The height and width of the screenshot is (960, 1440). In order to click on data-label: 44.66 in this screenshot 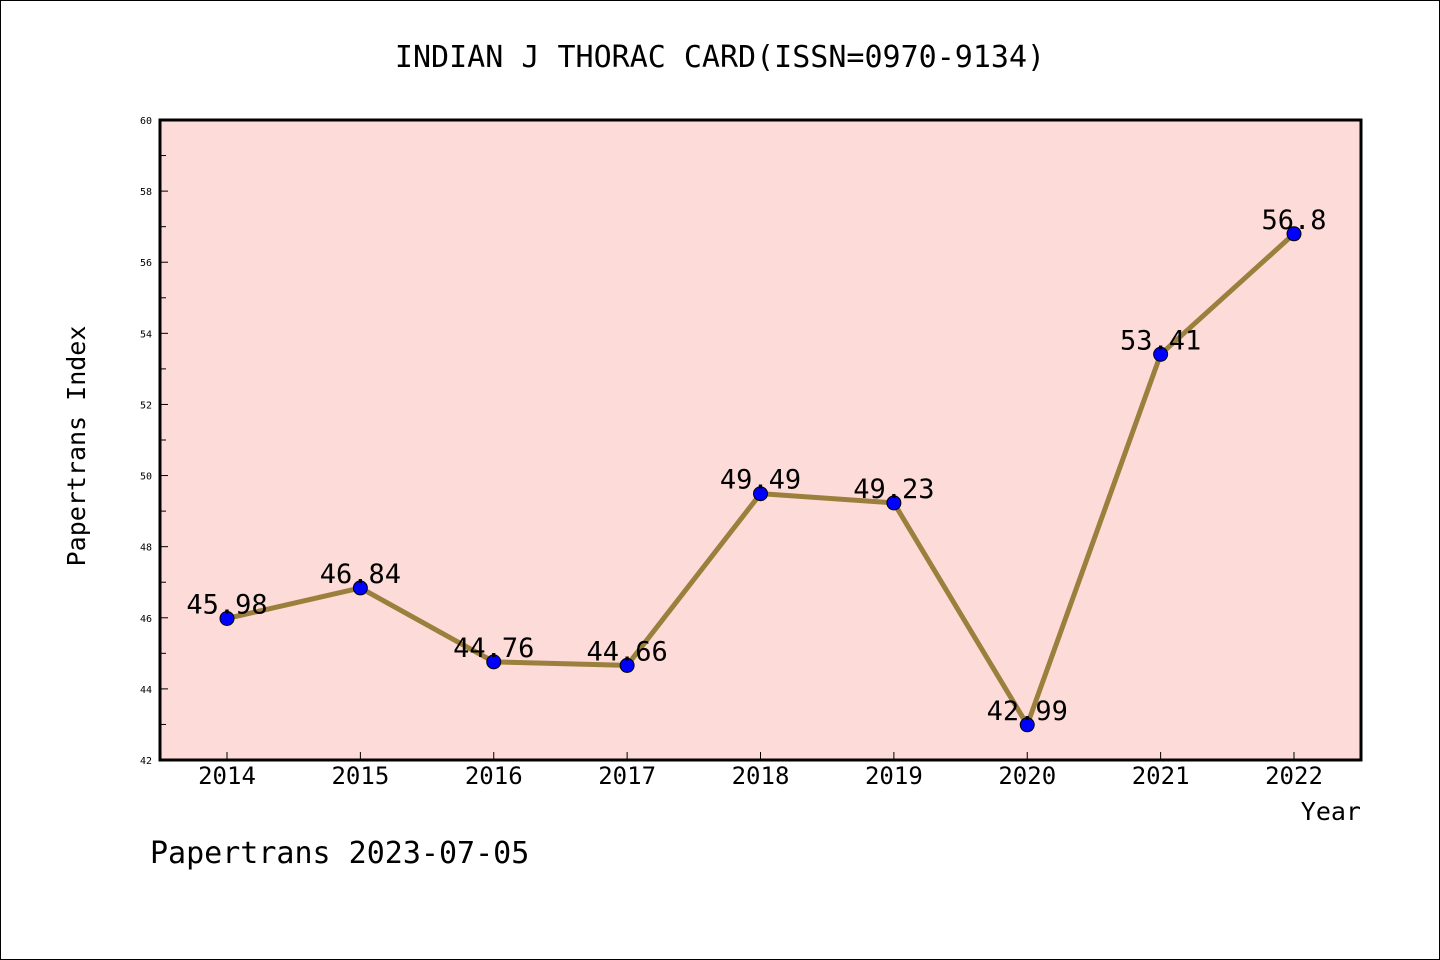, I will do `click(626, 651)`.